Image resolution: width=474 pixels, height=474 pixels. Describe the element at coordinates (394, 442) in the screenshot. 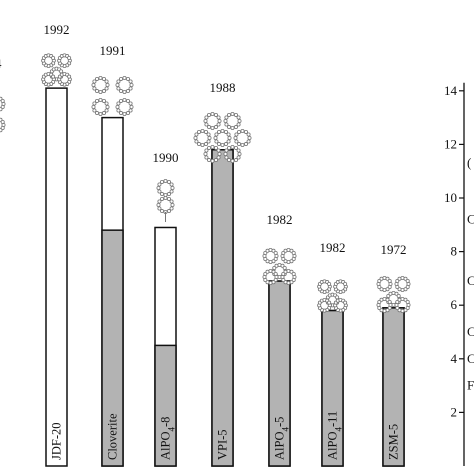

I see `bar-label-zsm-5: ZSM-5` at that location.